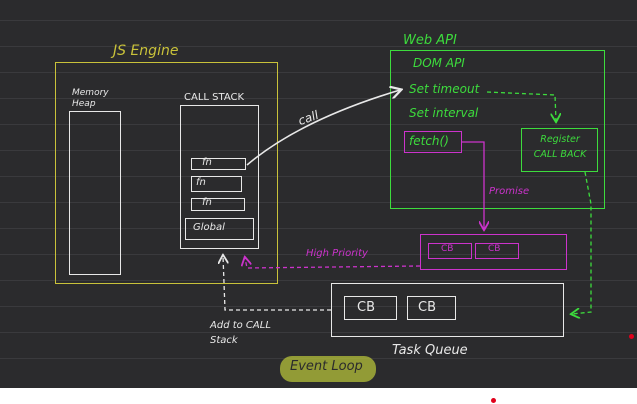 The image size is (637, 404). I want to click on memory-heap-box, so click(95, 193).